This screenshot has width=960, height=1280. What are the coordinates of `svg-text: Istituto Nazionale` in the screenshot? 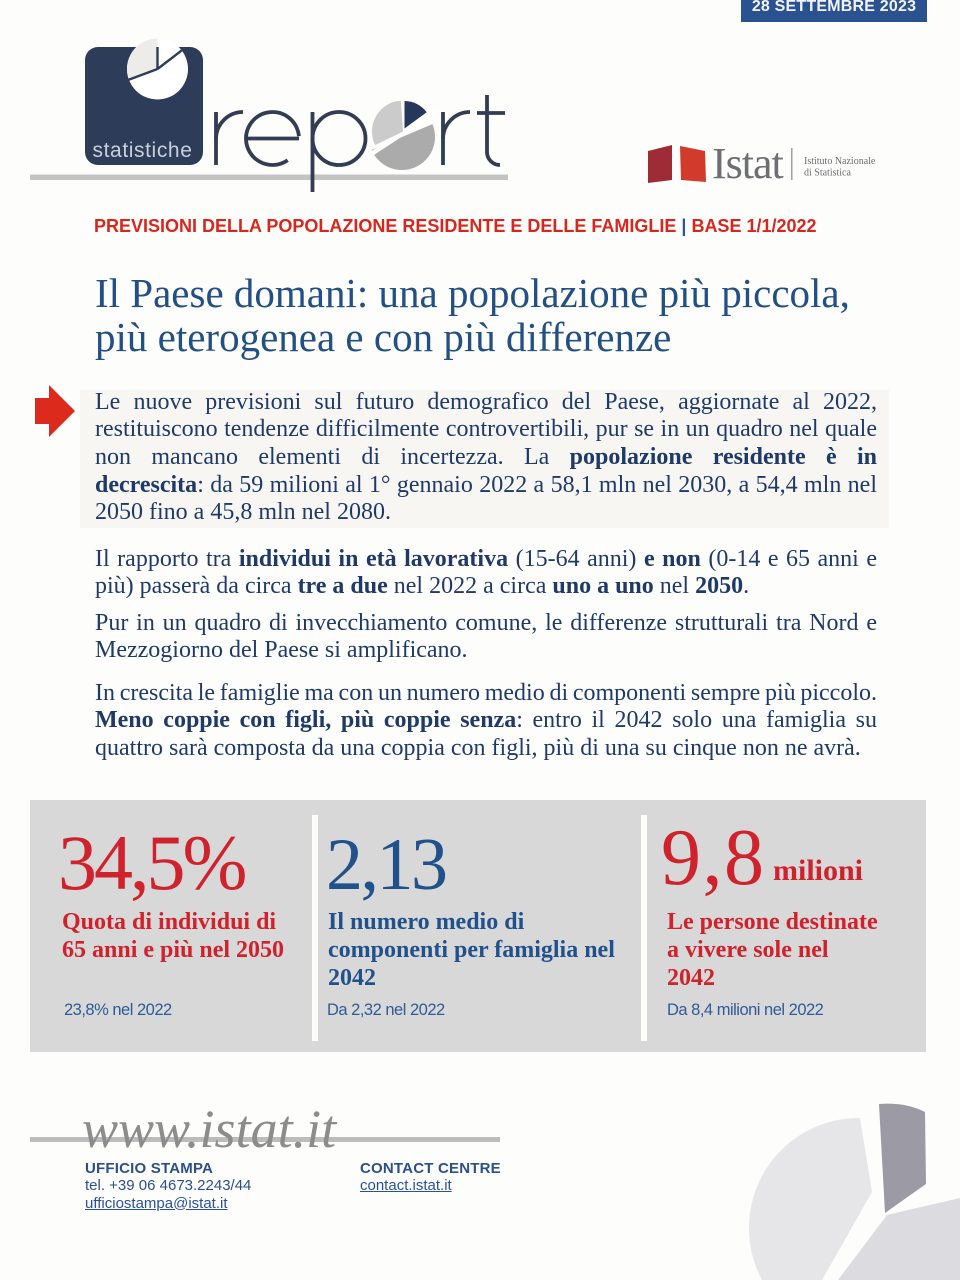 It's located at (840, 161).